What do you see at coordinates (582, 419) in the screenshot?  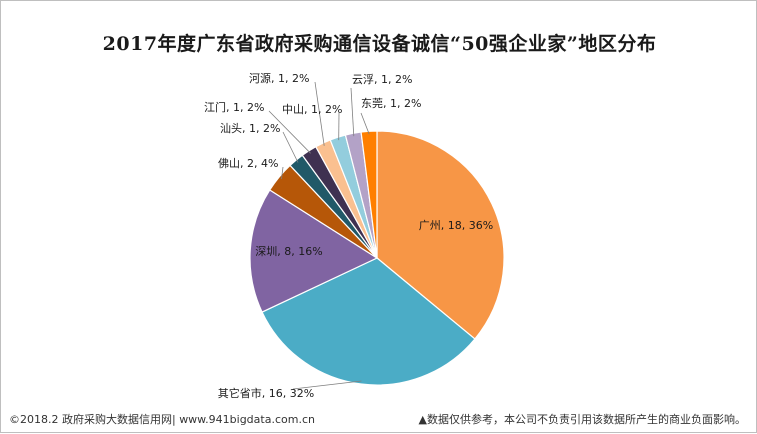 I see `footer-disclaimer: ▲数据仅供参考，本公司不负责引用该数据所产生的商业负面影响。` at bounding box center [582, 419].